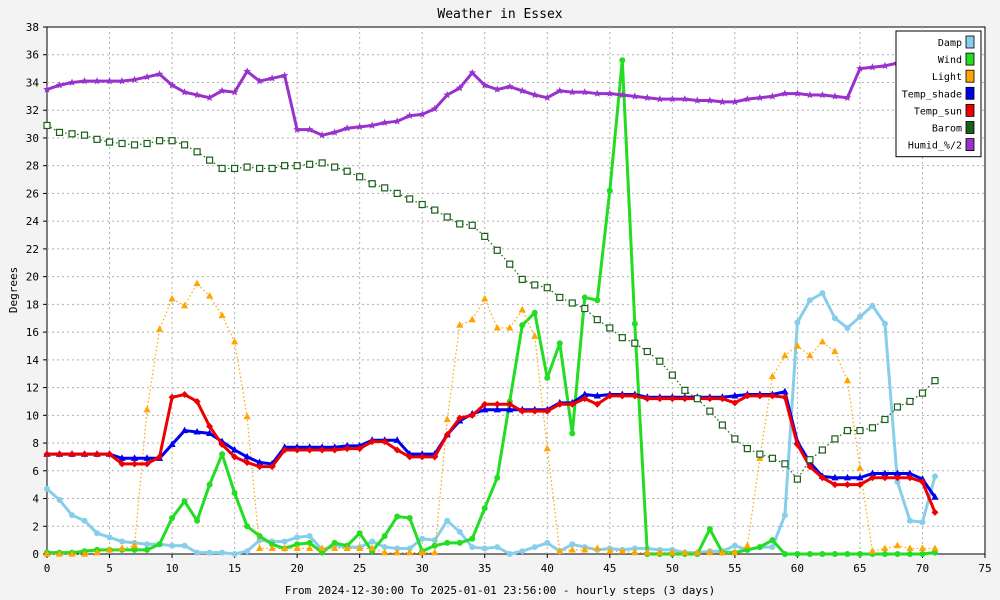 The width and height of the screenshot is (1000, 600). Describe the element at coordinates (970, 42) in the screenshot. I see `legend-swatch-damp` at that location.